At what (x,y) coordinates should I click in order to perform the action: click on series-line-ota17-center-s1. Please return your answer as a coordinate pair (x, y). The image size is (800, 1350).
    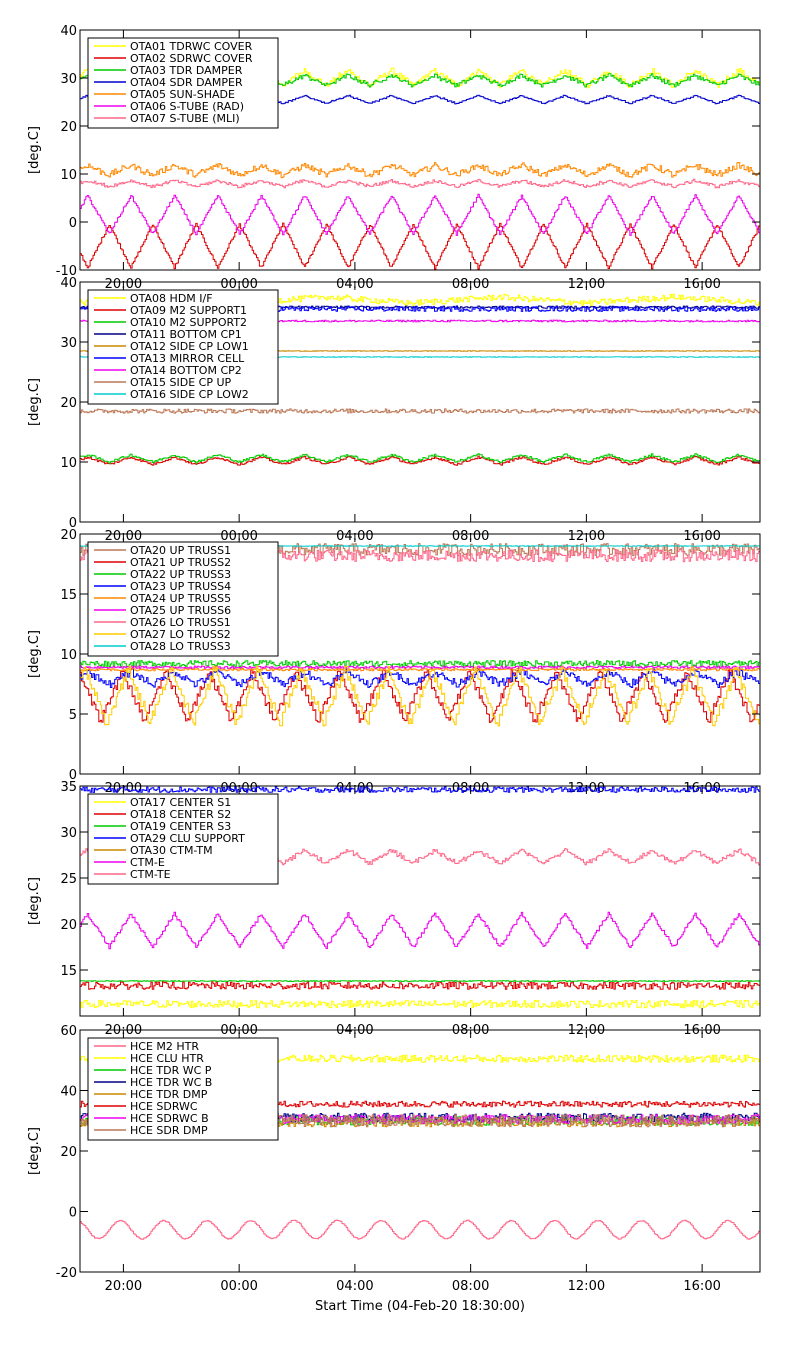
    Looking at the image, I should click on (420, 1004).